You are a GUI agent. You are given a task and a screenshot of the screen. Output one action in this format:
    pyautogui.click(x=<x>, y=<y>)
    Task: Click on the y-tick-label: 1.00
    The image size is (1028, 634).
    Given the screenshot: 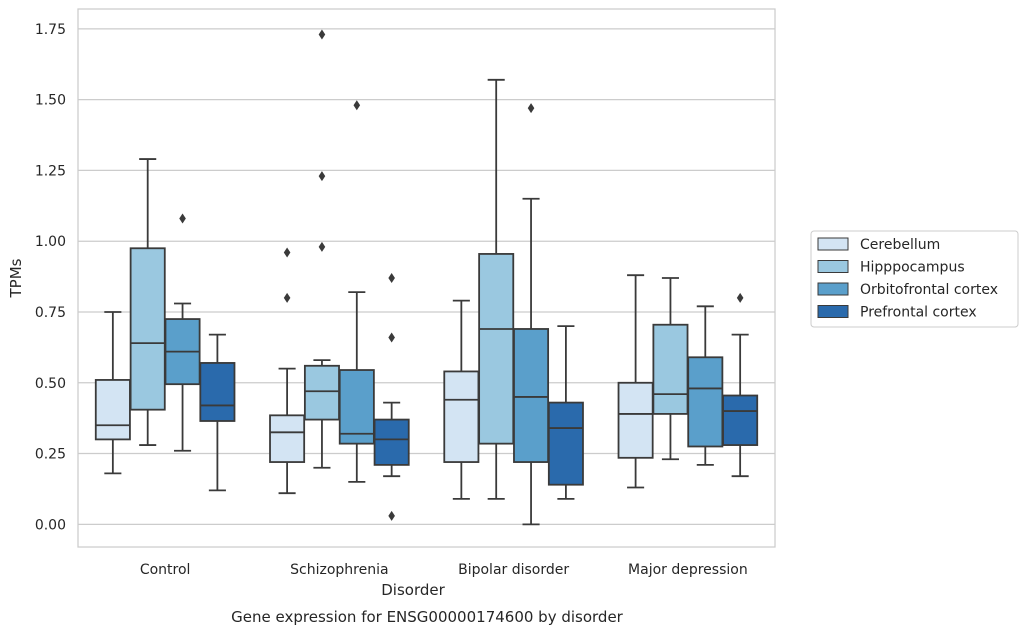 What is the action you would take?
    pyautogui.click(x=50, y=242)
    